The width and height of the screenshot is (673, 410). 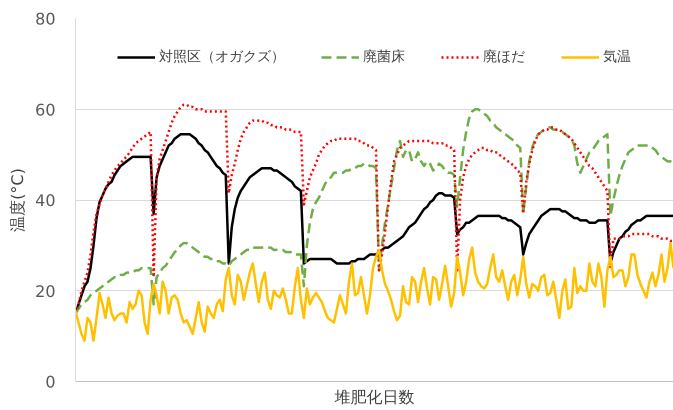 I want to click on y-tick-label: 60, so click(x=45, y=110).